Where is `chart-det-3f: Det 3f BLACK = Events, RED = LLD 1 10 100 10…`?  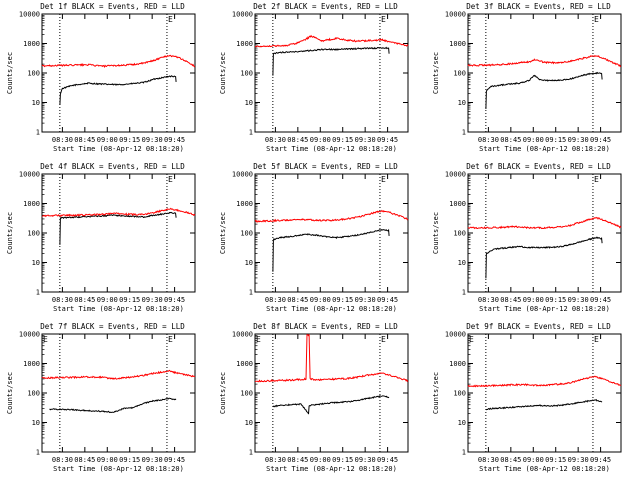
chart-det-3f: Det 3f BLACK = Events, RED = LLD 1 10 100 10… is located at coordinates (527, 77).